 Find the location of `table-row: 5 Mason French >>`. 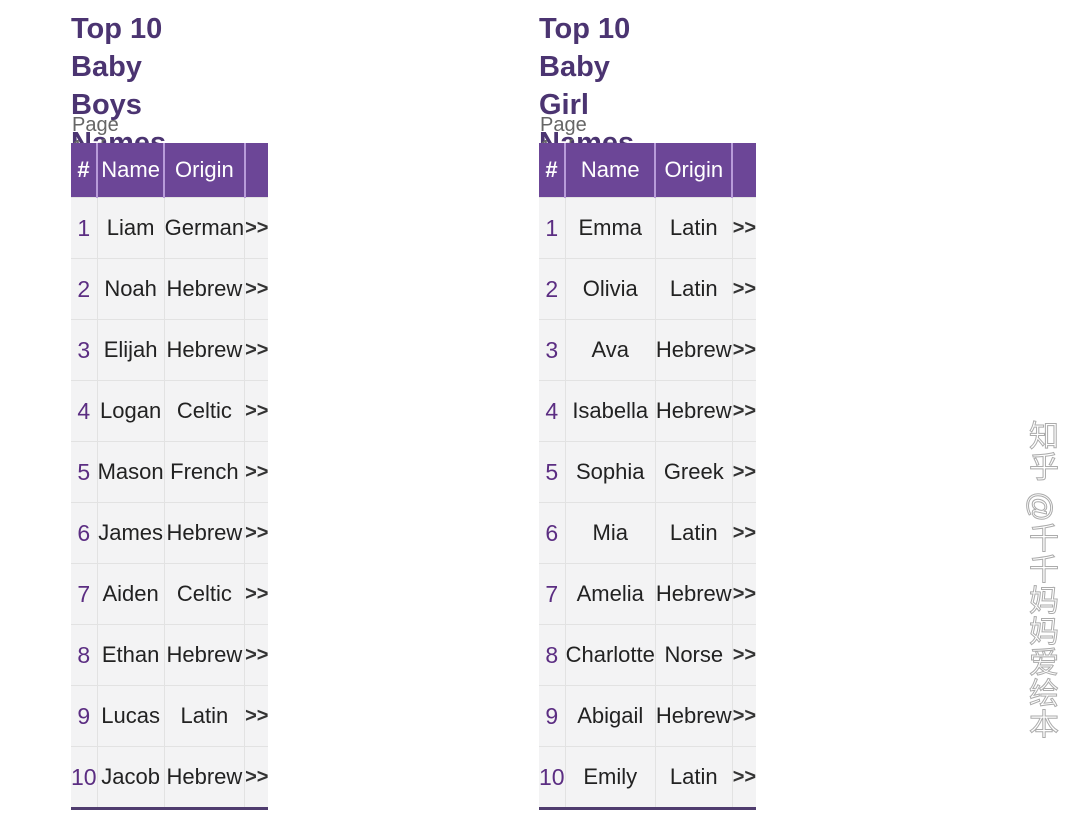

table-row: 5 Mason French >> is located at coordinates (170, 472).